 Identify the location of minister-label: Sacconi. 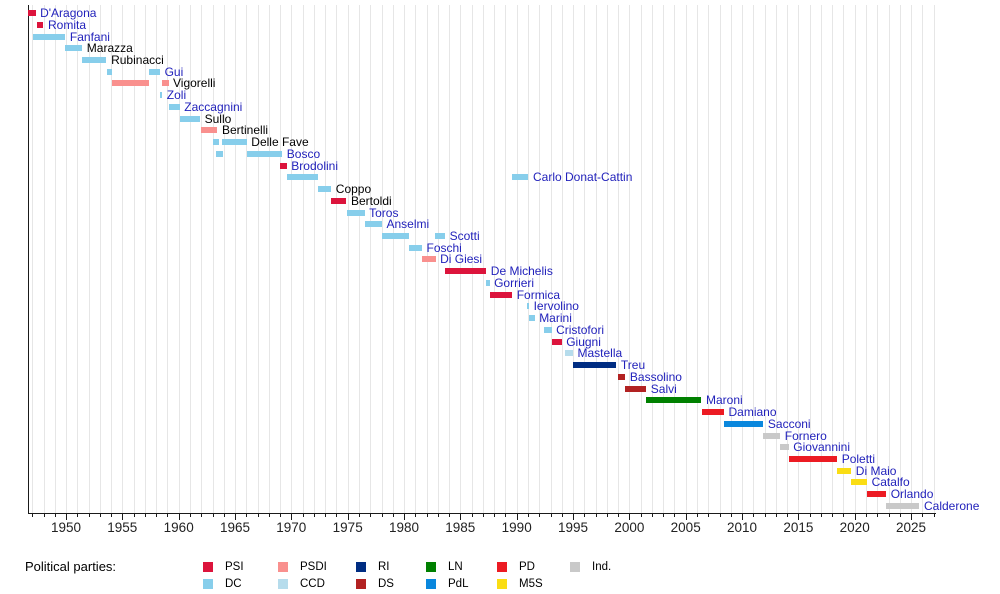
(789, 423).